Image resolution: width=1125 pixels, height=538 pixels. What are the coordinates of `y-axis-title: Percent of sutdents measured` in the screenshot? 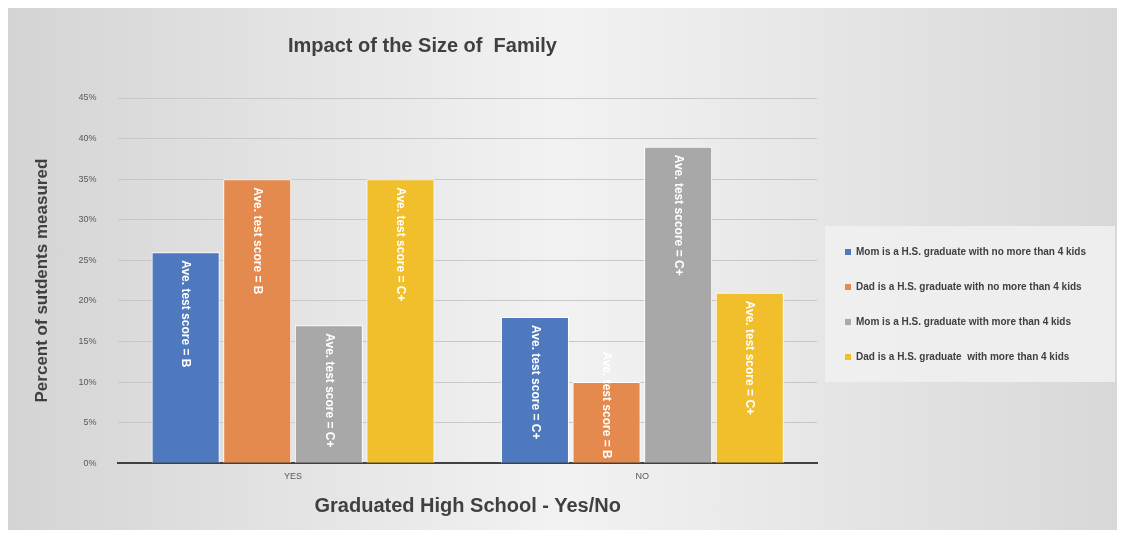 It's located at (41, 280).